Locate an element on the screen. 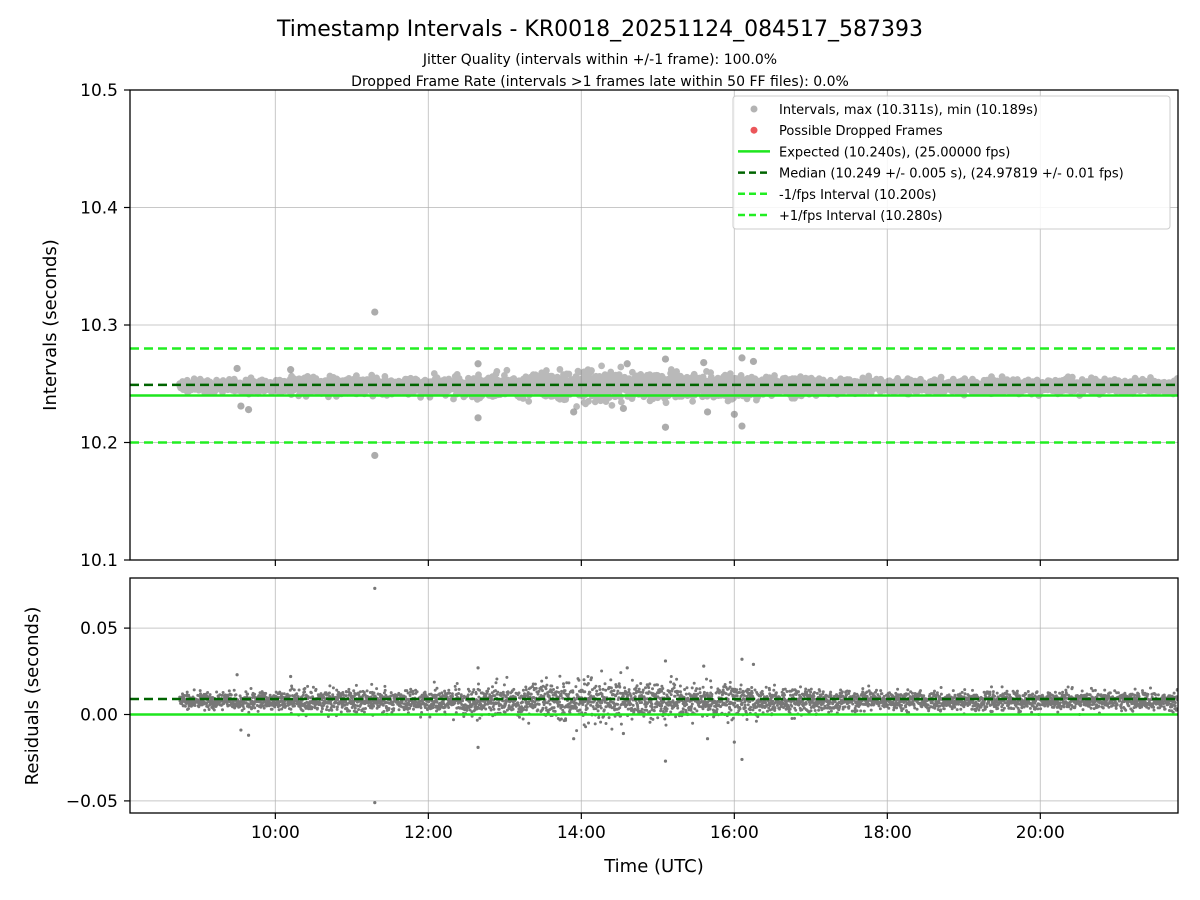  residuals-ytick-label-2: −0.05 is located at coordinates (92, 802).